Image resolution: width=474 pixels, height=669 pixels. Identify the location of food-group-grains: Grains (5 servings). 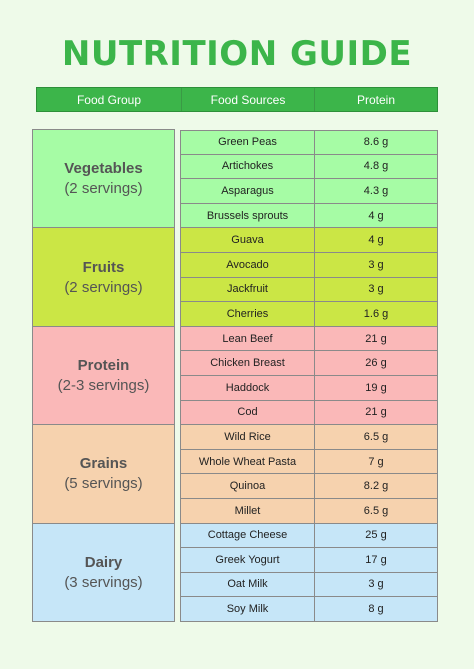
(103, 474).